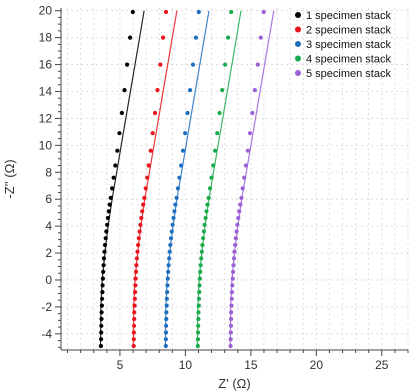 The image size is (414, 392). What do you see at coordinates (46, 91) in the screenshot?
I see `y-tick-label: 14` at bounding box center [46, 91].